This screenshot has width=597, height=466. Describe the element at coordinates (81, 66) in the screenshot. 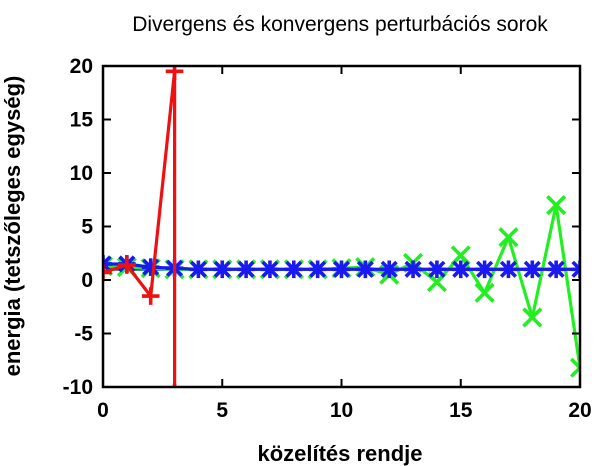

I see `y-tick-label: 20` at that location.